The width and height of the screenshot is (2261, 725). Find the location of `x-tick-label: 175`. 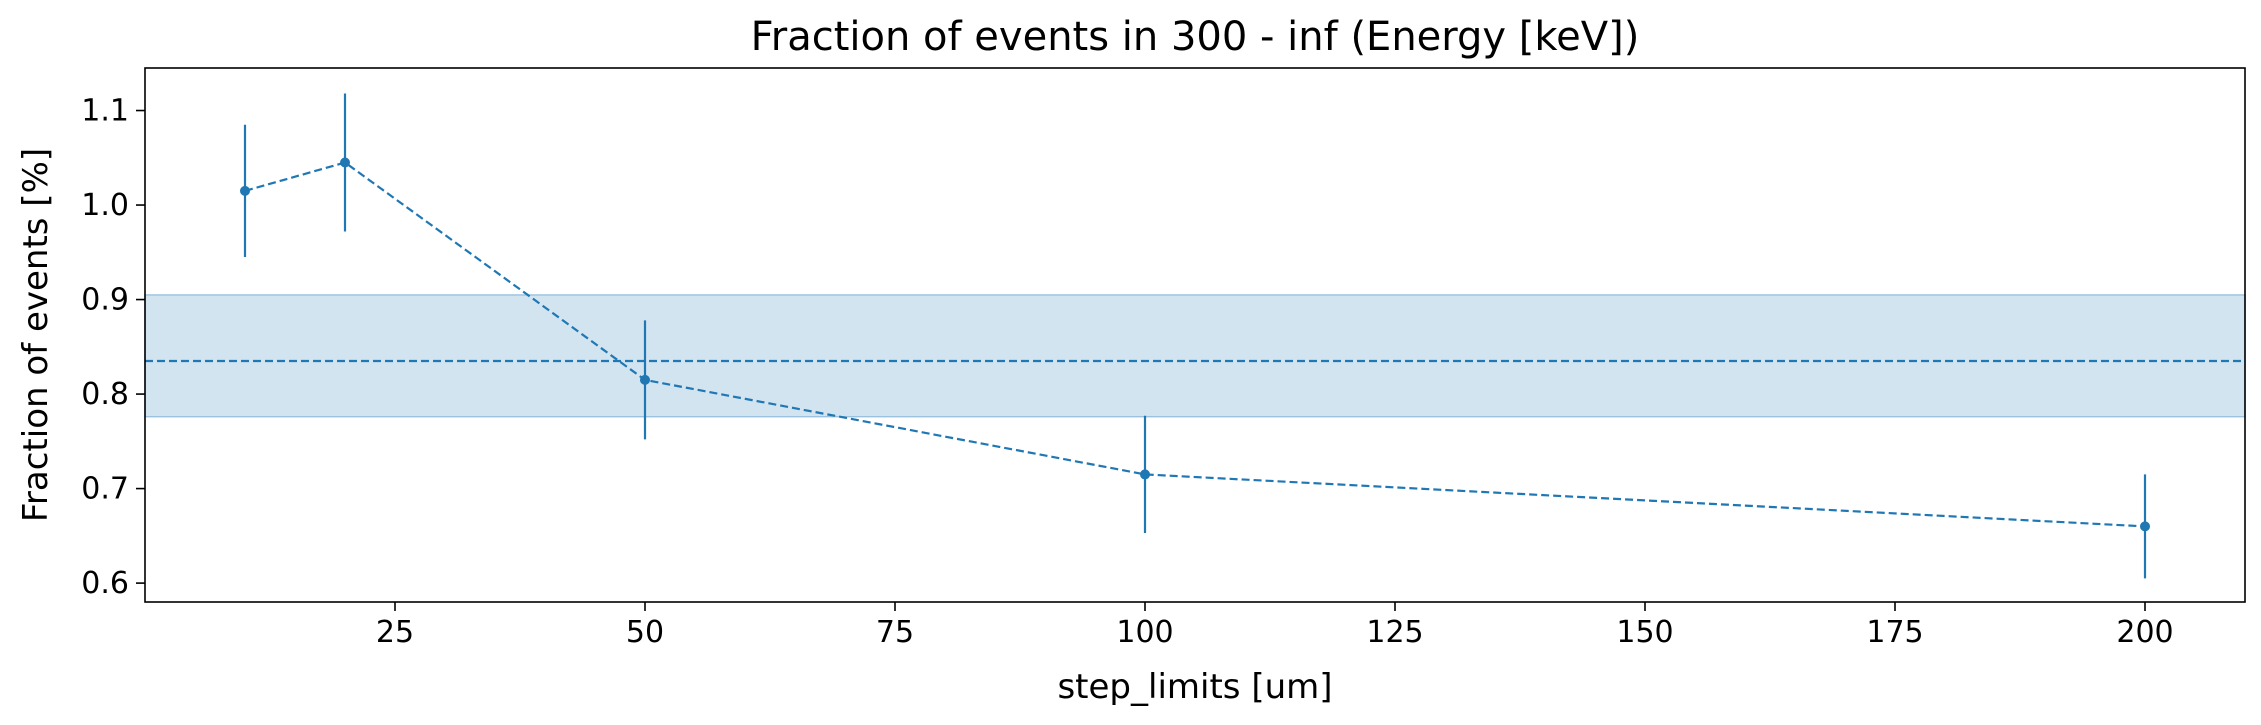

x-tick-label: 175 is located at coordinates (1894, 632).